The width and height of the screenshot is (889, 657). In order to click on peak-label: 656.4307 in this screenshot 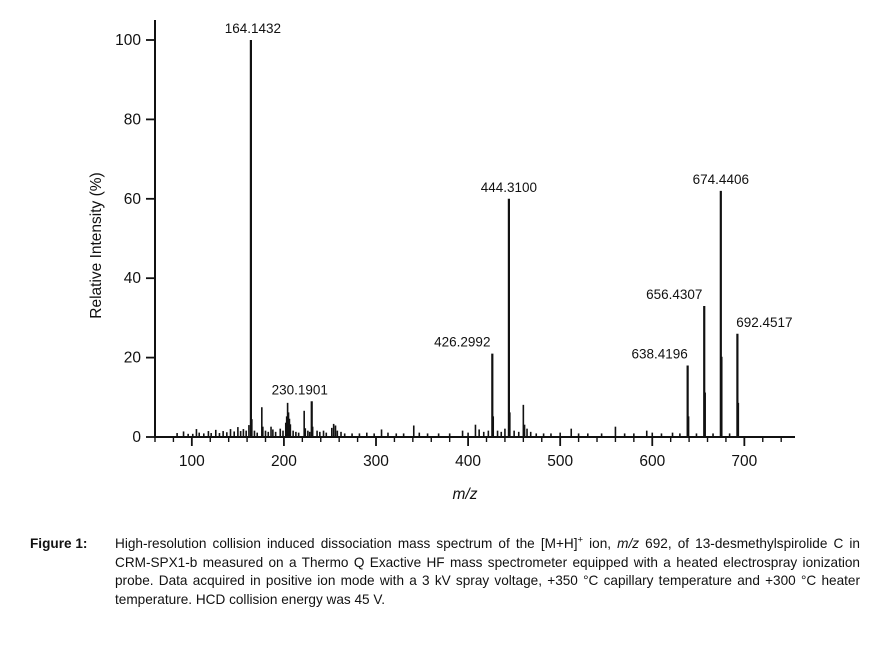, I will do `click(674, 294)`.